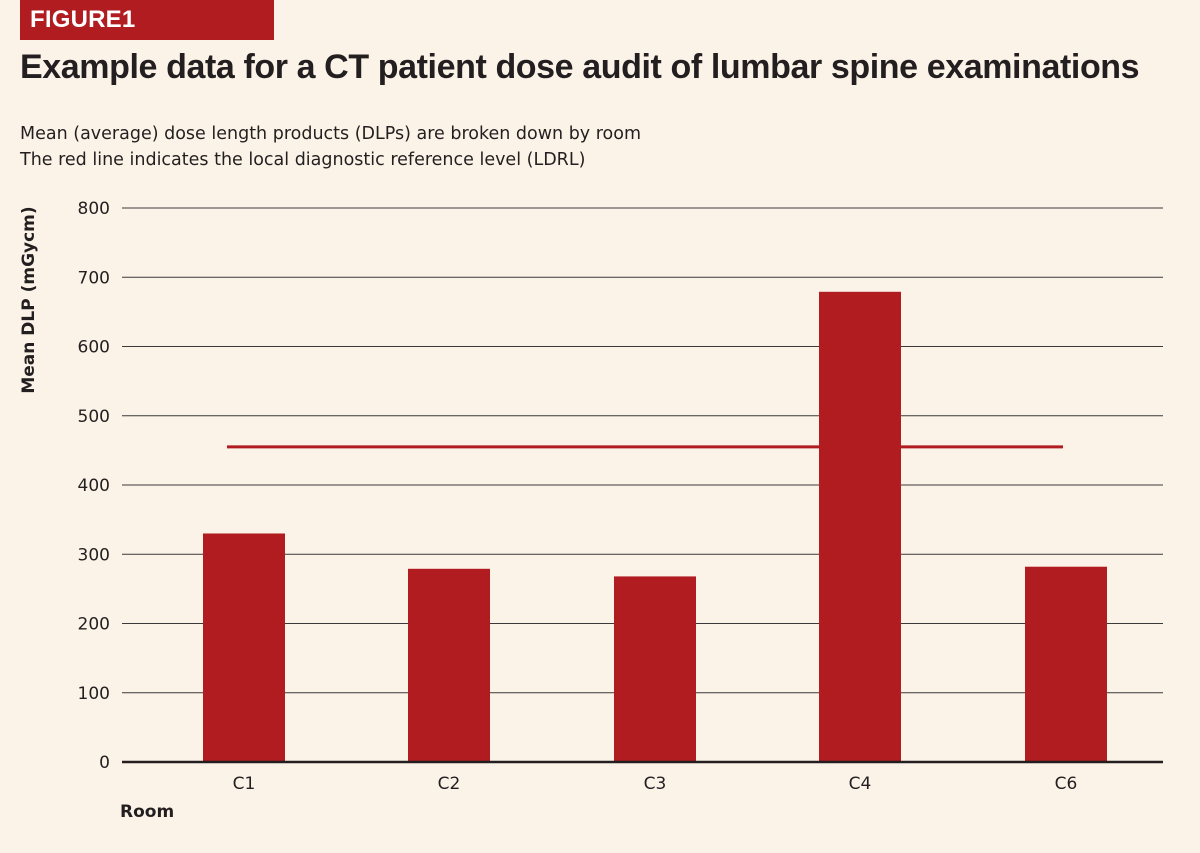 The image size is (1200, 853). I want to click on y-tick-label-200: 200, so click(94, 625).